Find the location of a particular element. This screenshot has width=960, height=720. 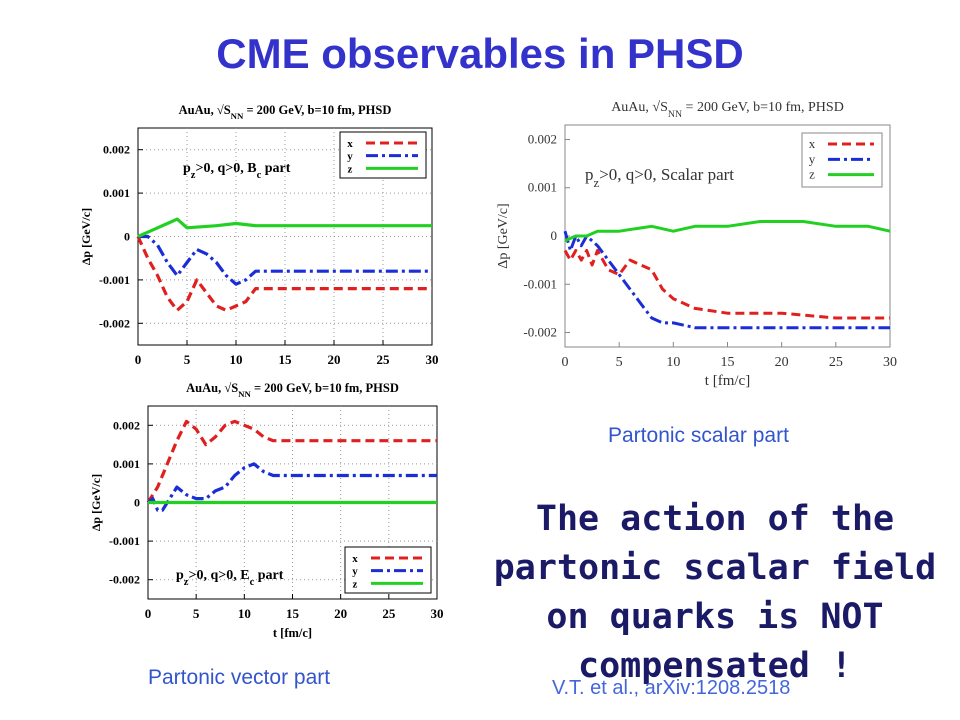

citation: V.T. et al., arXiv:1208.2518 is located at coordinates (671, 688).